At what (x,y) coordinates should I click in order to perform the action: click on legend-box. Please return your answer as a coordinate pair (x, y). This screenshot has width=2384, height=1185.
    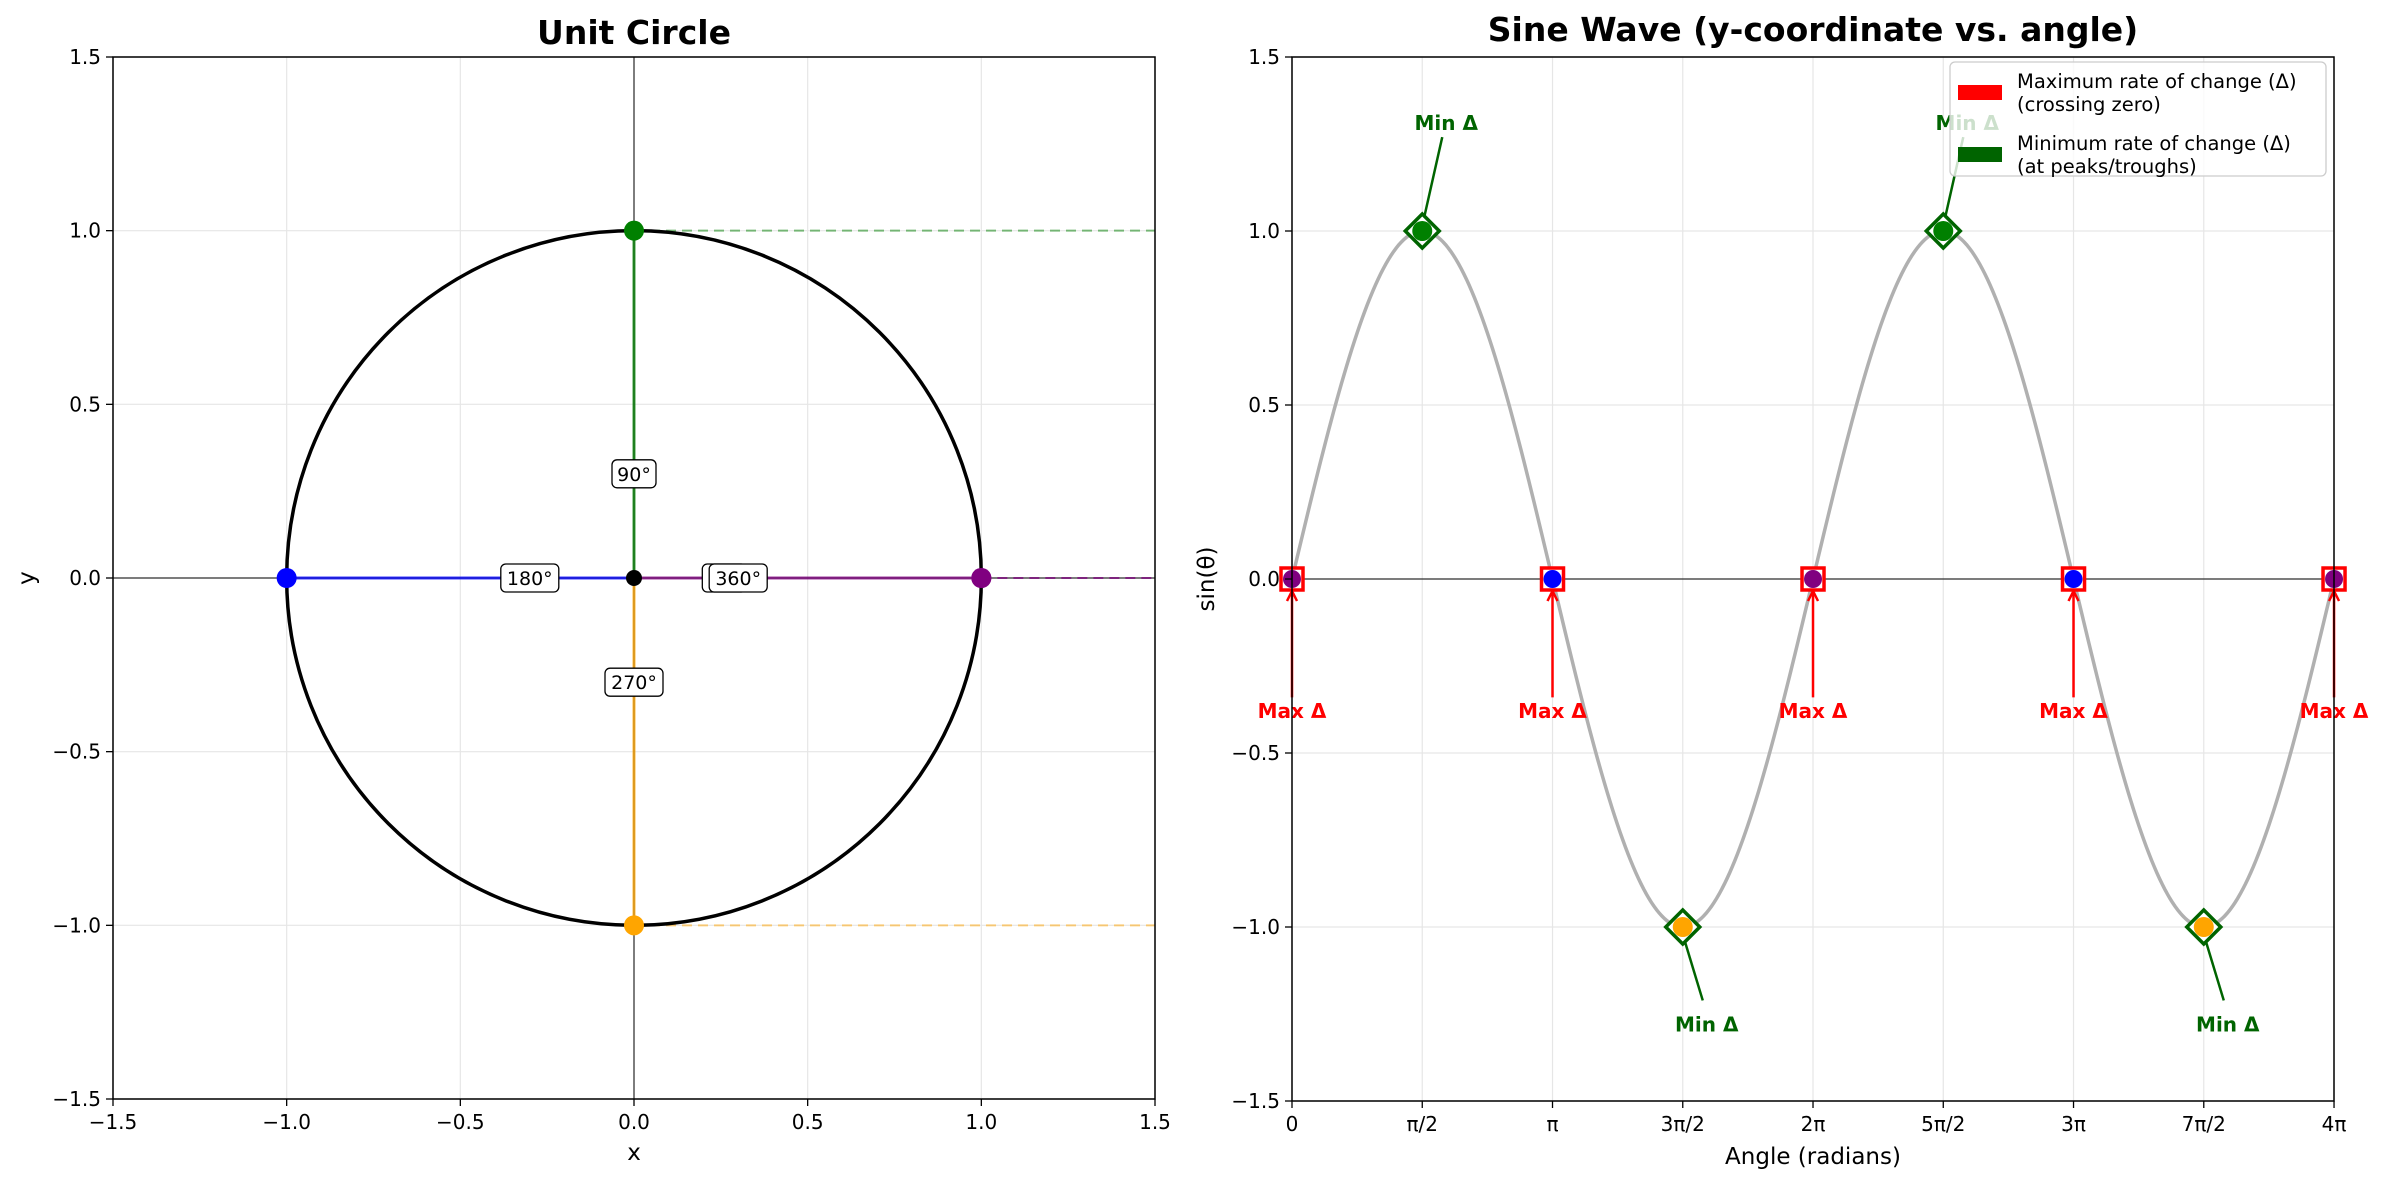
    Looking at the image, I should click on (2138, 119).